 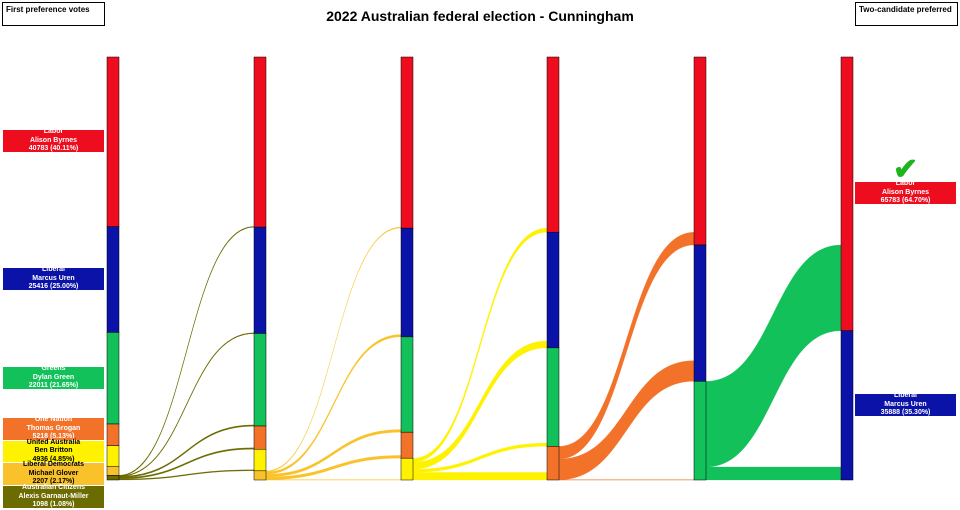 I want to click on first-pref-label-uap-line-1: United Australia, so click(x=53, y=443).